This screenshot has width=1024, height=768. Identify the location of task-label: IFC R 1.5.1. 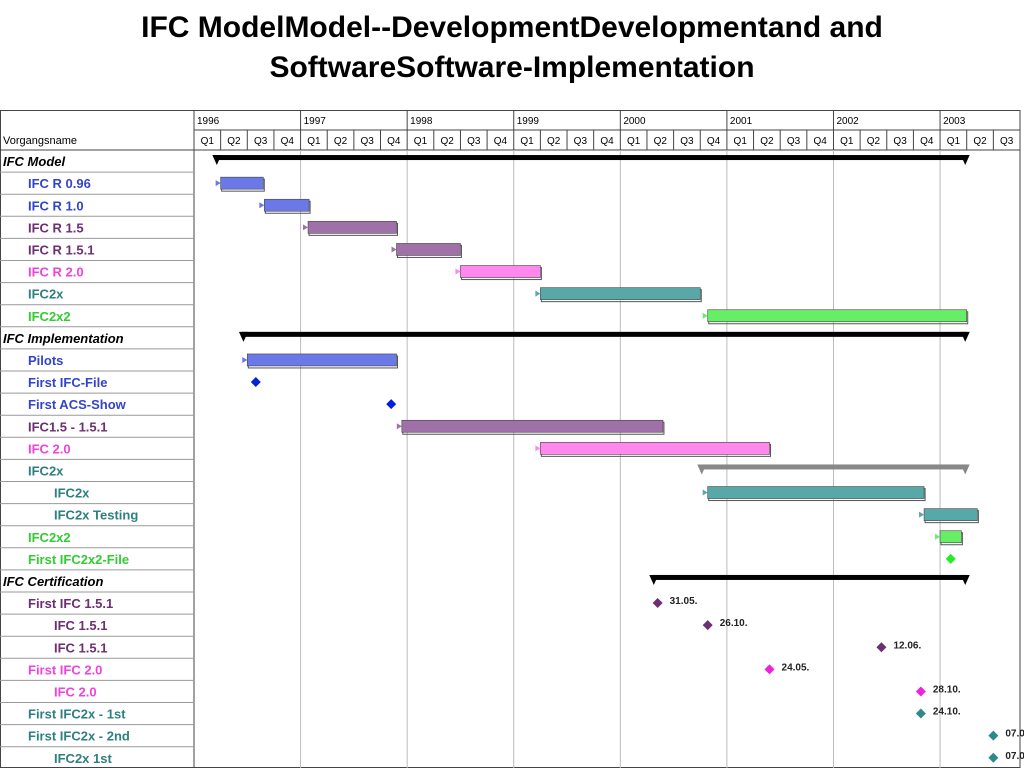
(61, 249).